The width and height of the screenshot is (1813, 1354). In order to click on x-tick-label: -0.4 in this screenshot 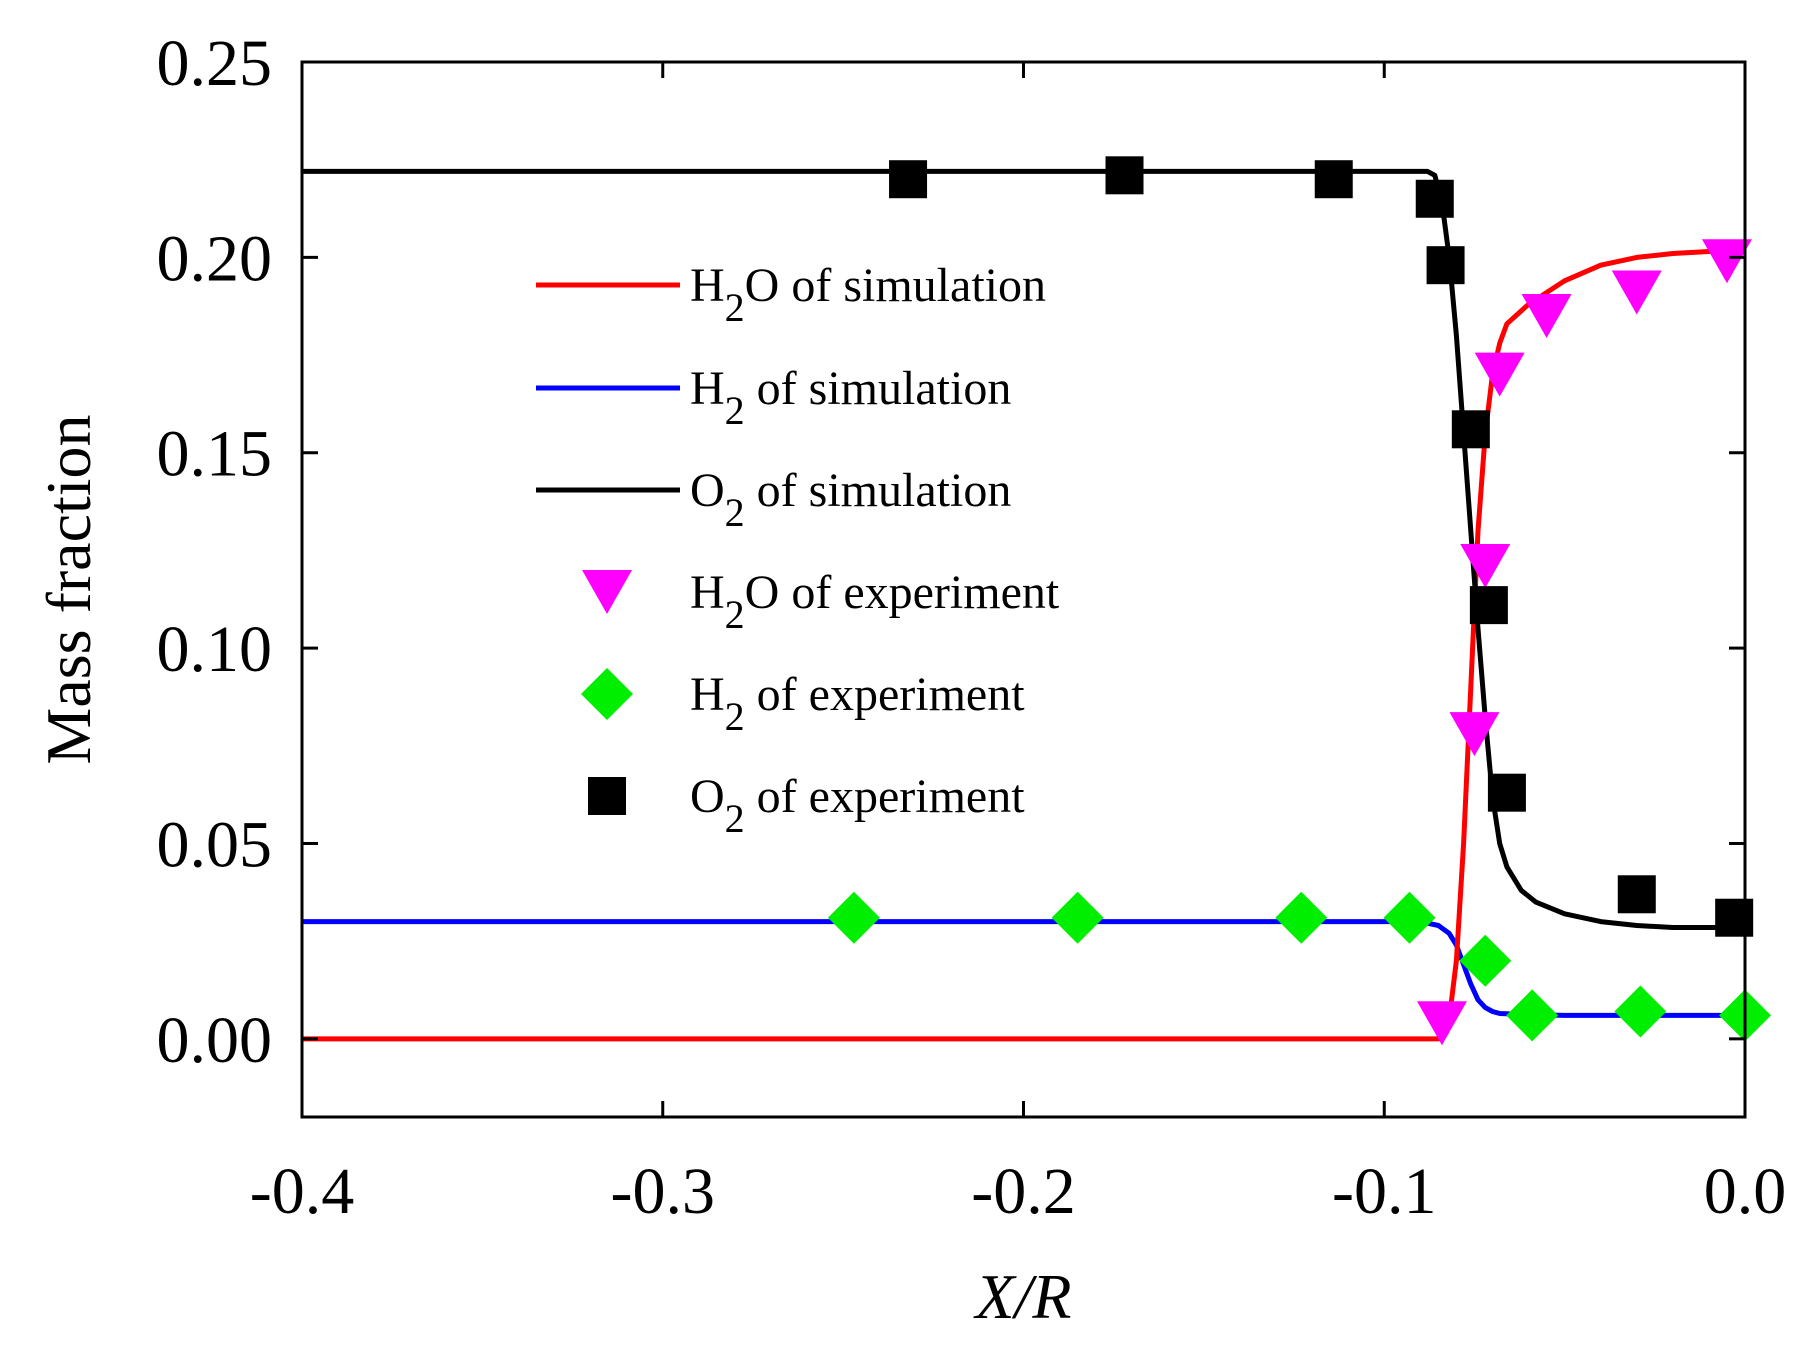, I will do `click(302, 1191)`.